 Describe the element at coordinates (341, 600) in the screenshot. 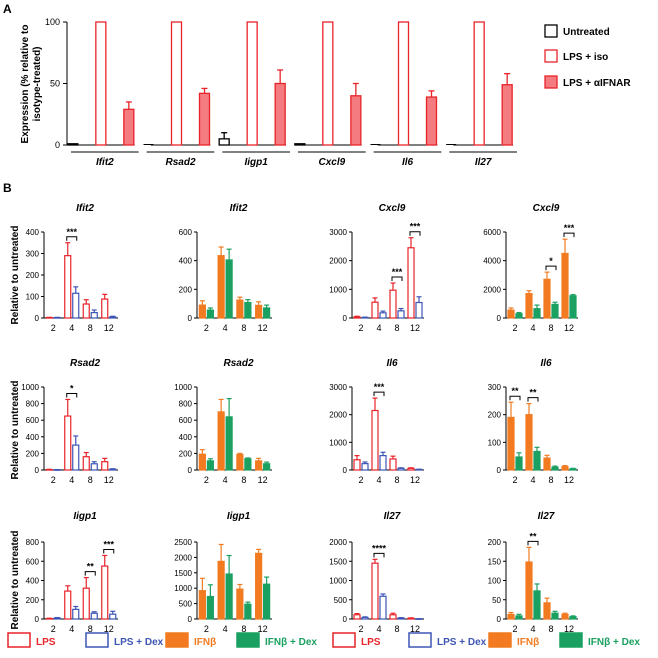

I see `subplot-ytick-label: 500` at that location.